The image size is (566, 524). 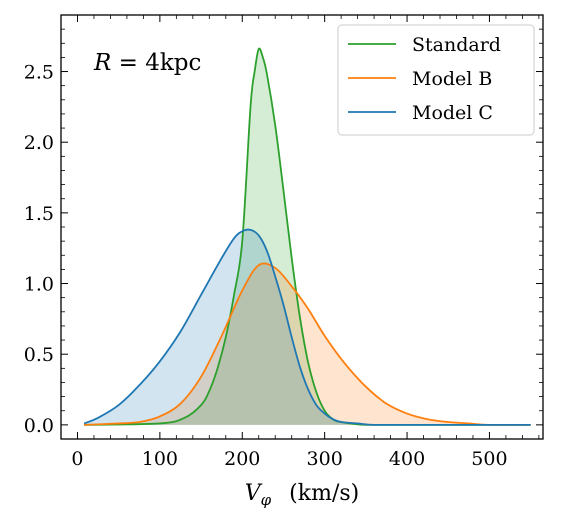 What do you see at coordinates (102, 63) in the screenshot?
I see `annotation-italic: R` at bounding box center [102, 63].